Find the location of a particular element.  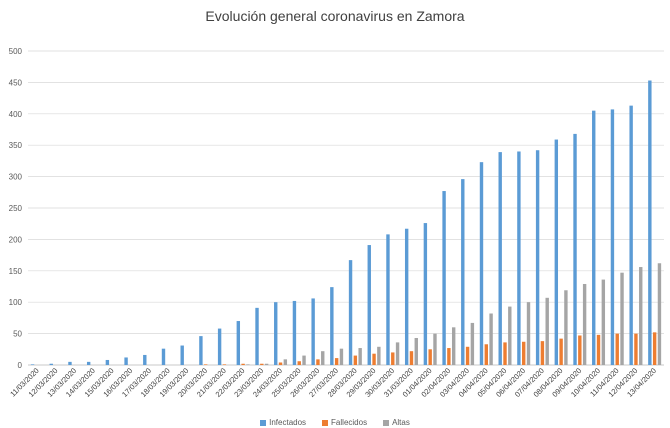

legend-swatch-altas is located at coordinates (386, 422).